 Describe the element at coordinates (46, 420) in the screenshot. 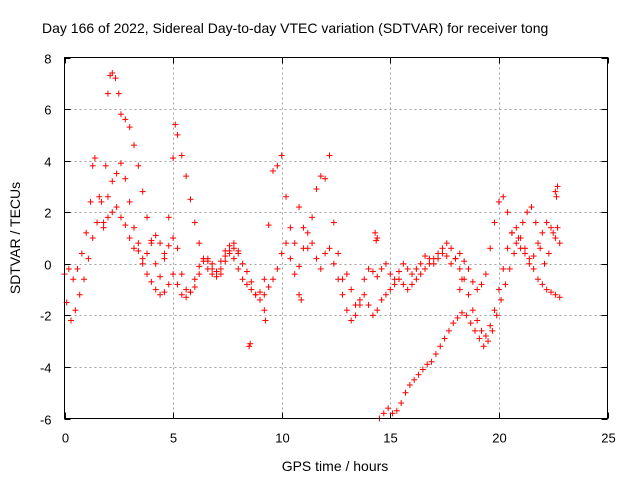

I see `y-tick-label: -6` at that location.